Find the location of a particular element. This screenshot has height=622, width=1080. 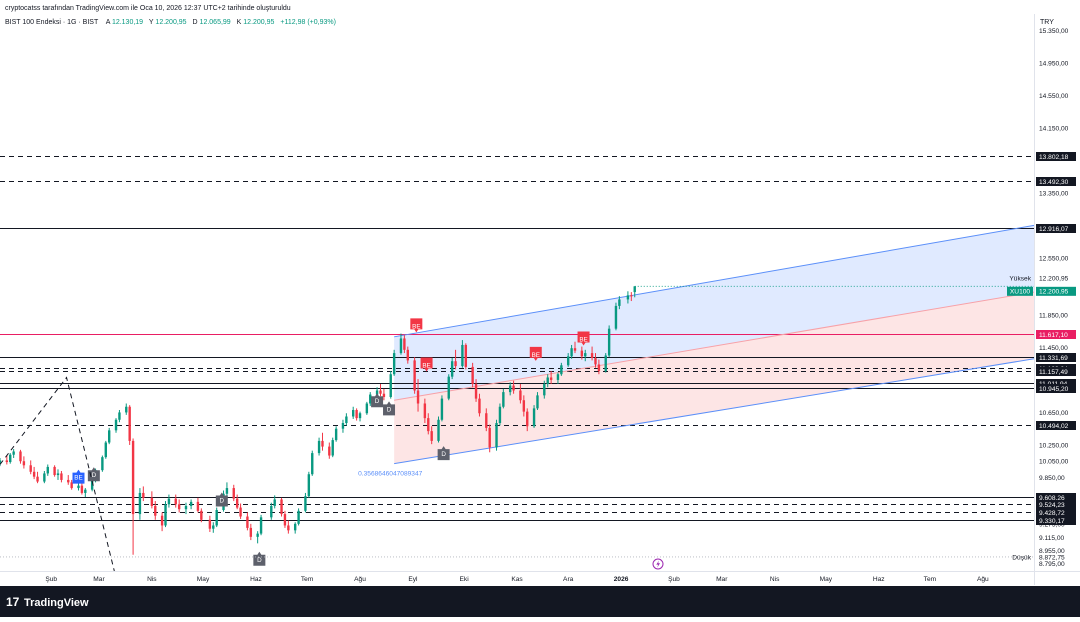

channel-lower-line is located at coordinates (714, 411).